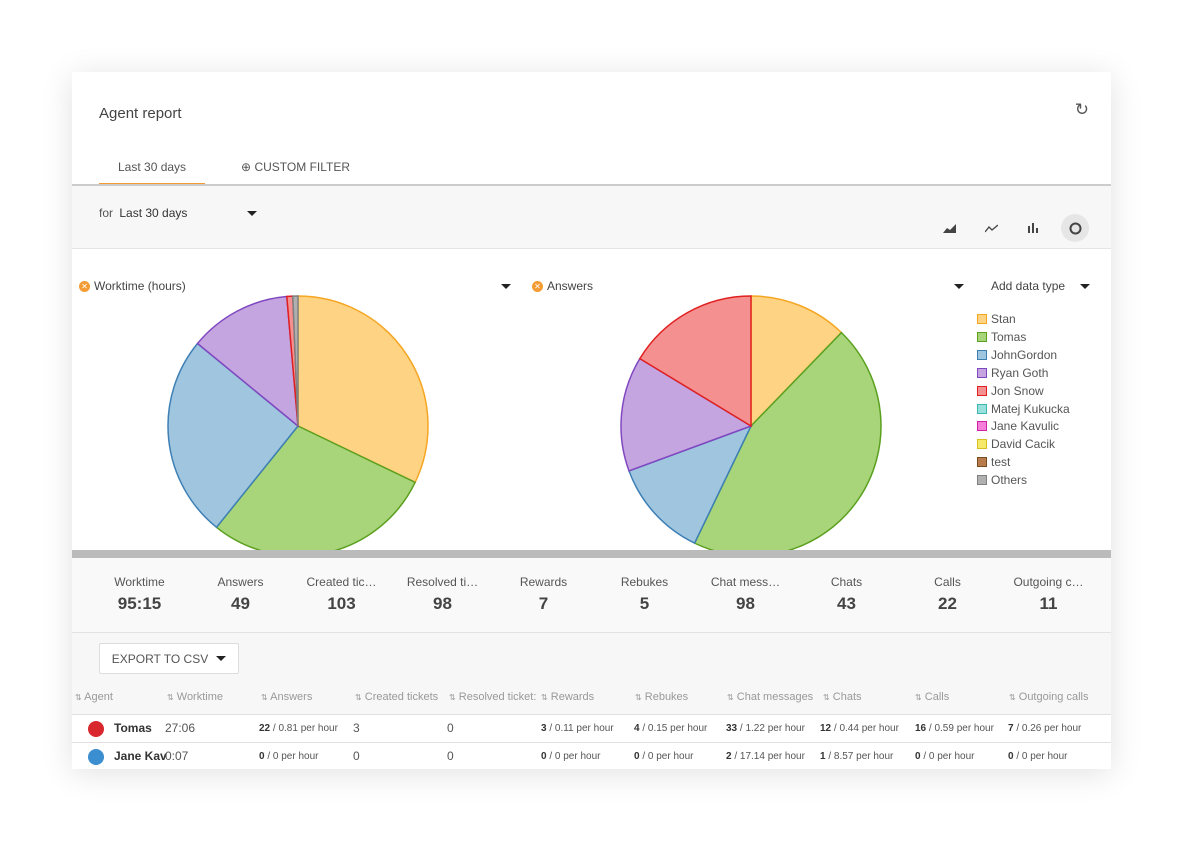  What do you see at coordinates (153, 213) in the screenshot?
I see `period-value: Last 30 days` at bounding box center [153, 213].